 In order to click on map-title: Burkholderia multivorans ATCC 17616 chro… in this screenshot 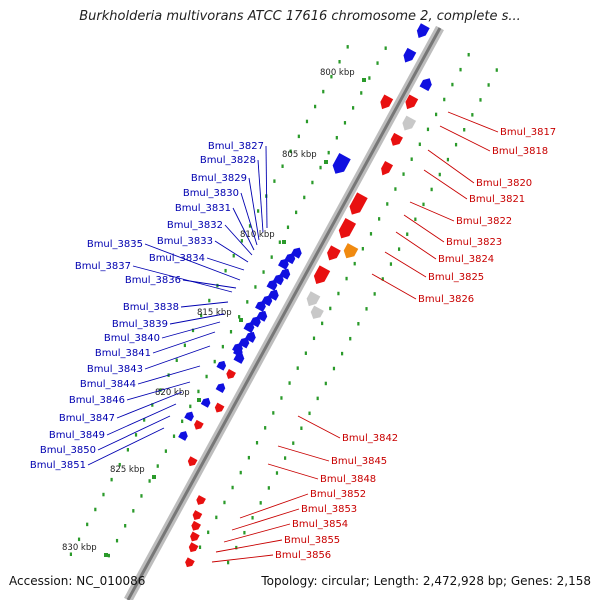, I will do `click(300, 16)`.